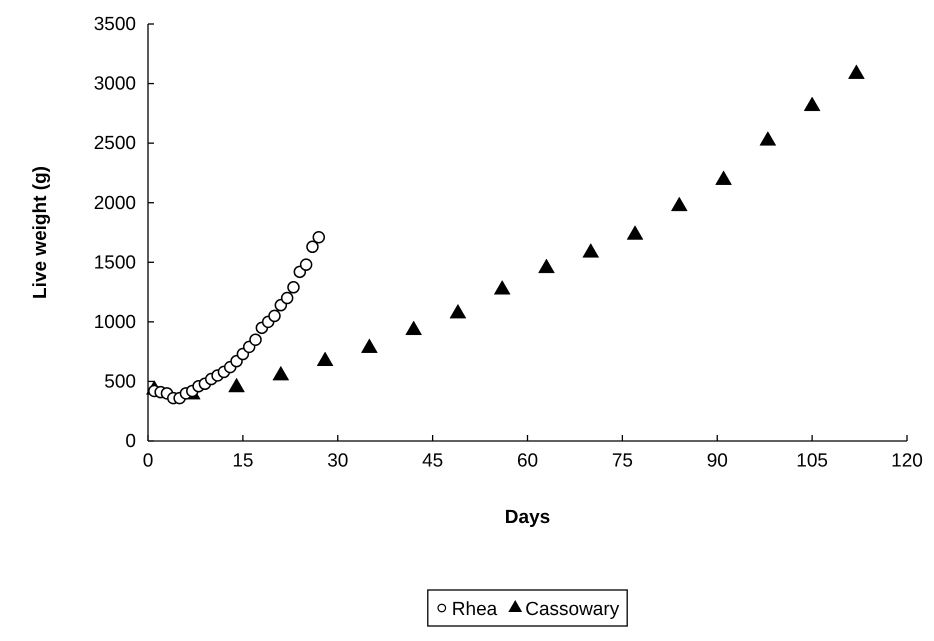  I want to click on x-tick-label: 90, so click(717, 461).